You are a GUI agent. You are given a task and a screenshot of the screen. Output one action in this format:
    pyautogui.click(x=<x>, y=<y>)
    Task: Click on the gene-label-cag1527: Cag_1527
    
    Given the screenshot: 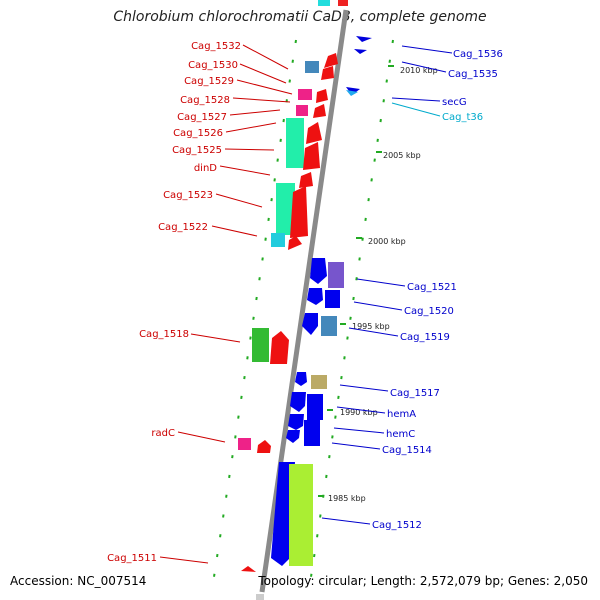 What is the action you would take?
    pyautogui.click(x=202, y=117)
    